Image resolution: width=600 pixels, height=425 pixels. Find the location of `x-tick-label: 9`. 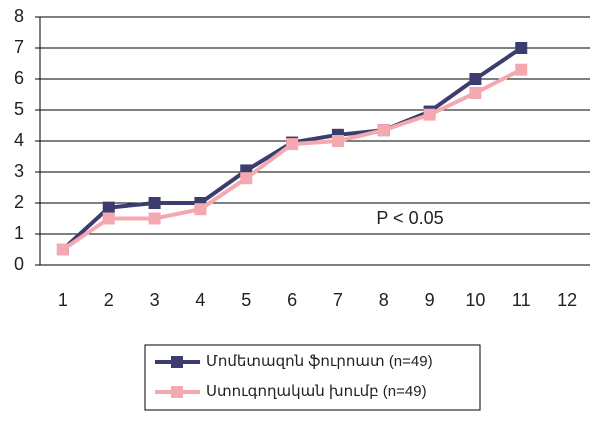

x-tick-label: 9 is located at coordinates (430, 300).